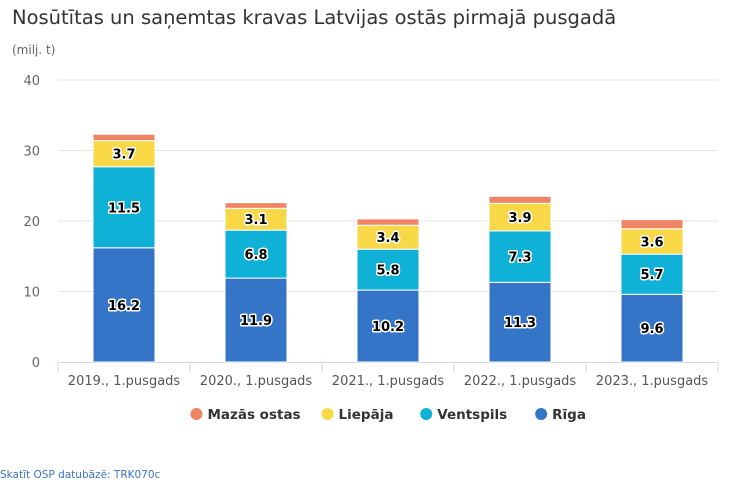 The width and height of the screenshot is (730, 487). Describe the element at coordinates (31, 152) in the screenshot. I see `y-tick-label: 30` at that location.